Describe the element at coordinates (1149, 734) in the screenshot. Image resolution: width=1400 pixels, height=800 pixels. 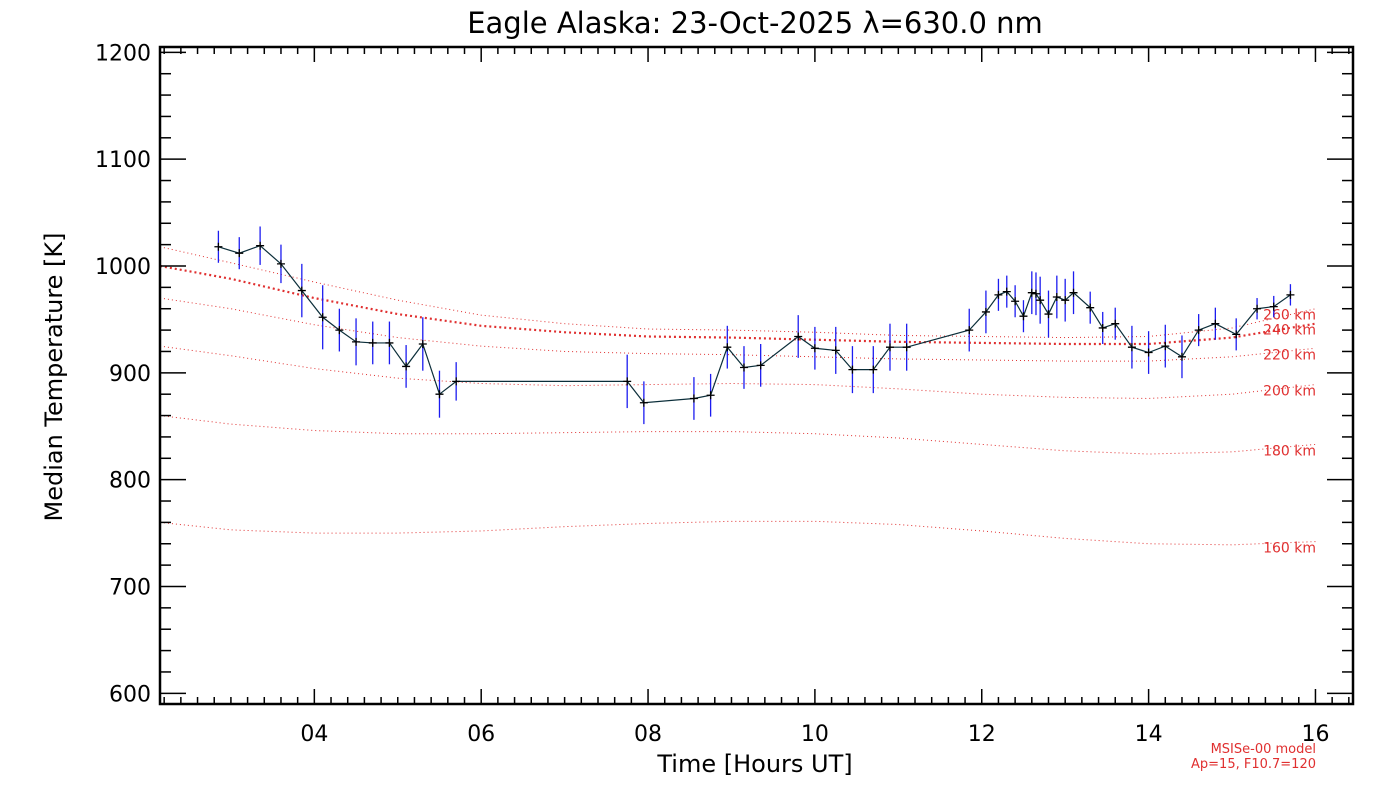
I see `x-tick-label: 14` at that location.